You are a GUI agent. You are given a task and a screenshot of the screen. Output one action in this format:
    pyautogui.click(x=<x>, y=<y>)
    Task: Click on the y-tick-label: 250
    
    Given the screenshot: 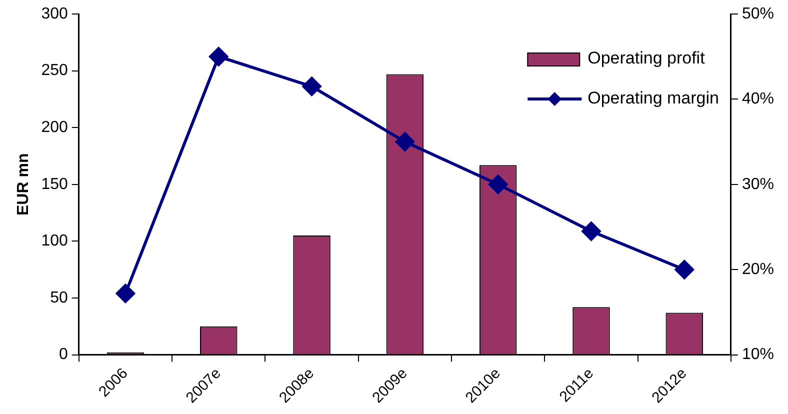 What is the action you would take?
    pyautogui.click(x=54, y=71)
    